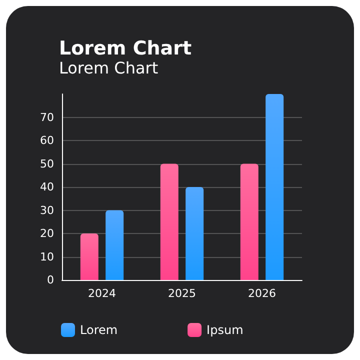 The height and width of the screenshot is (360, 360). I want to click on y-tick-label: 20, so click(47, 233).